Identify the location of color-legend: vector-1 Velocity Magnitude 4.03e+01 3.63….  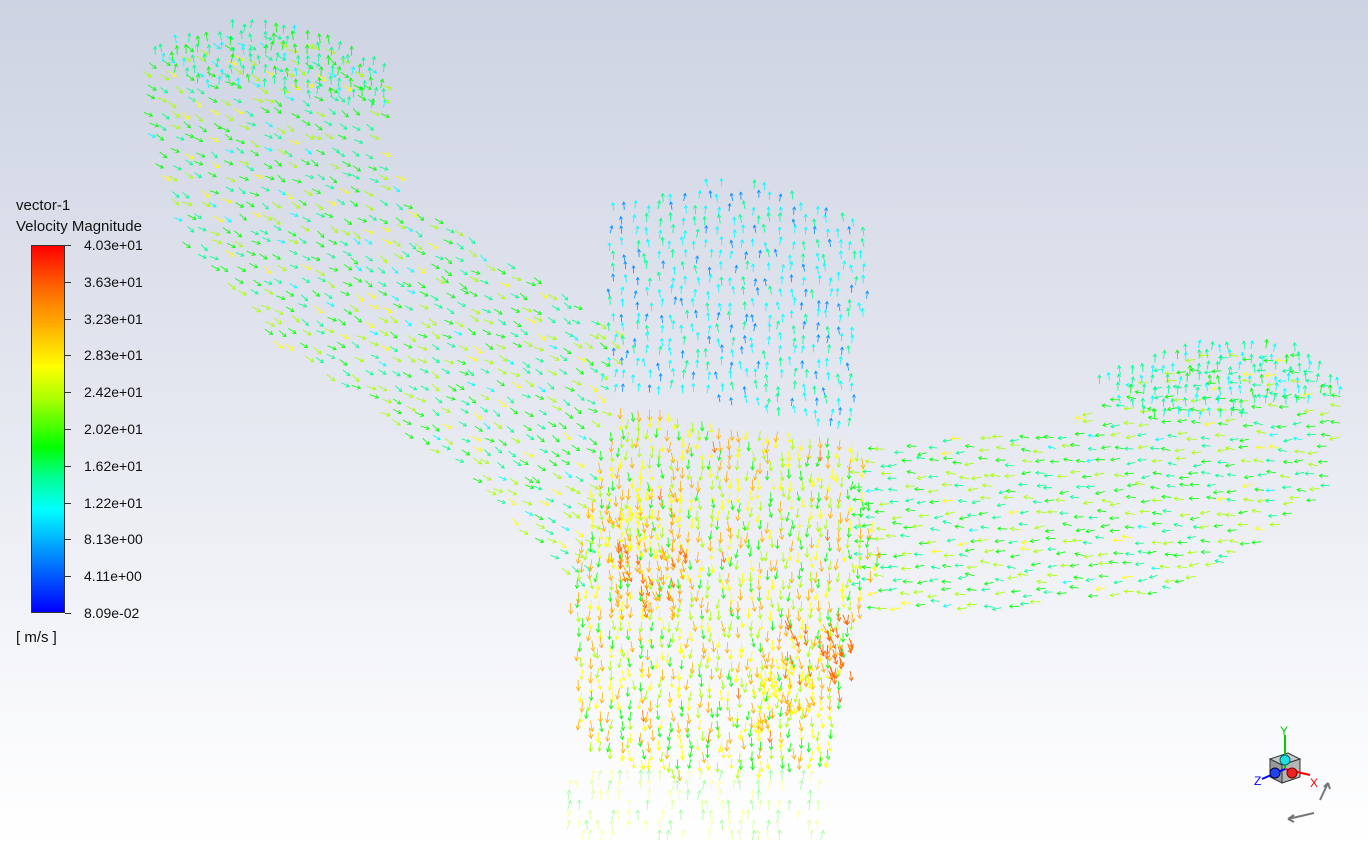
(116, 427).